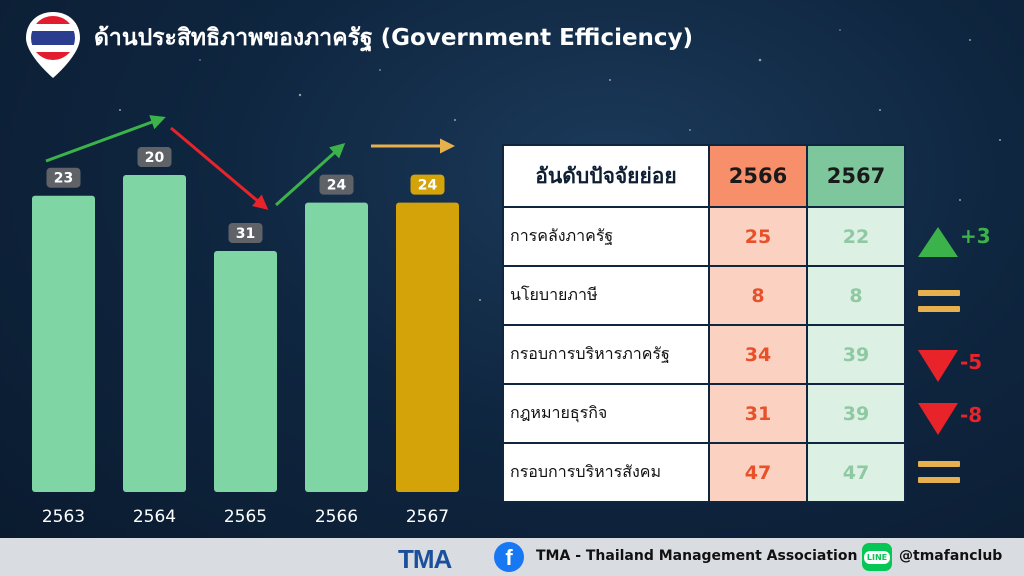 This screenshot has width=1024, height=576. Describe the element at coordinates (758, 236) in the screenshot. I see `row-value-2566: 25` at that location.